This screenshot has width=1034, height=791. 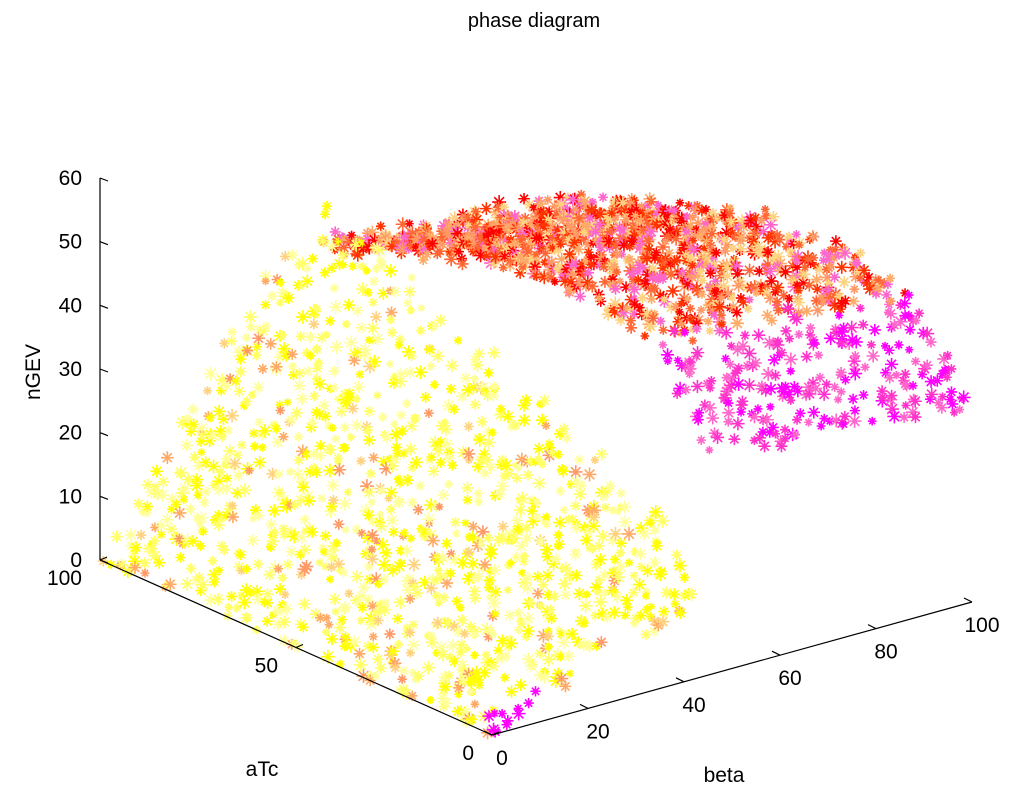 What do you see at coordinates (64, 578) in the screenshot?
I see `y-tick-label: 100` at bounding box center [64, 578].